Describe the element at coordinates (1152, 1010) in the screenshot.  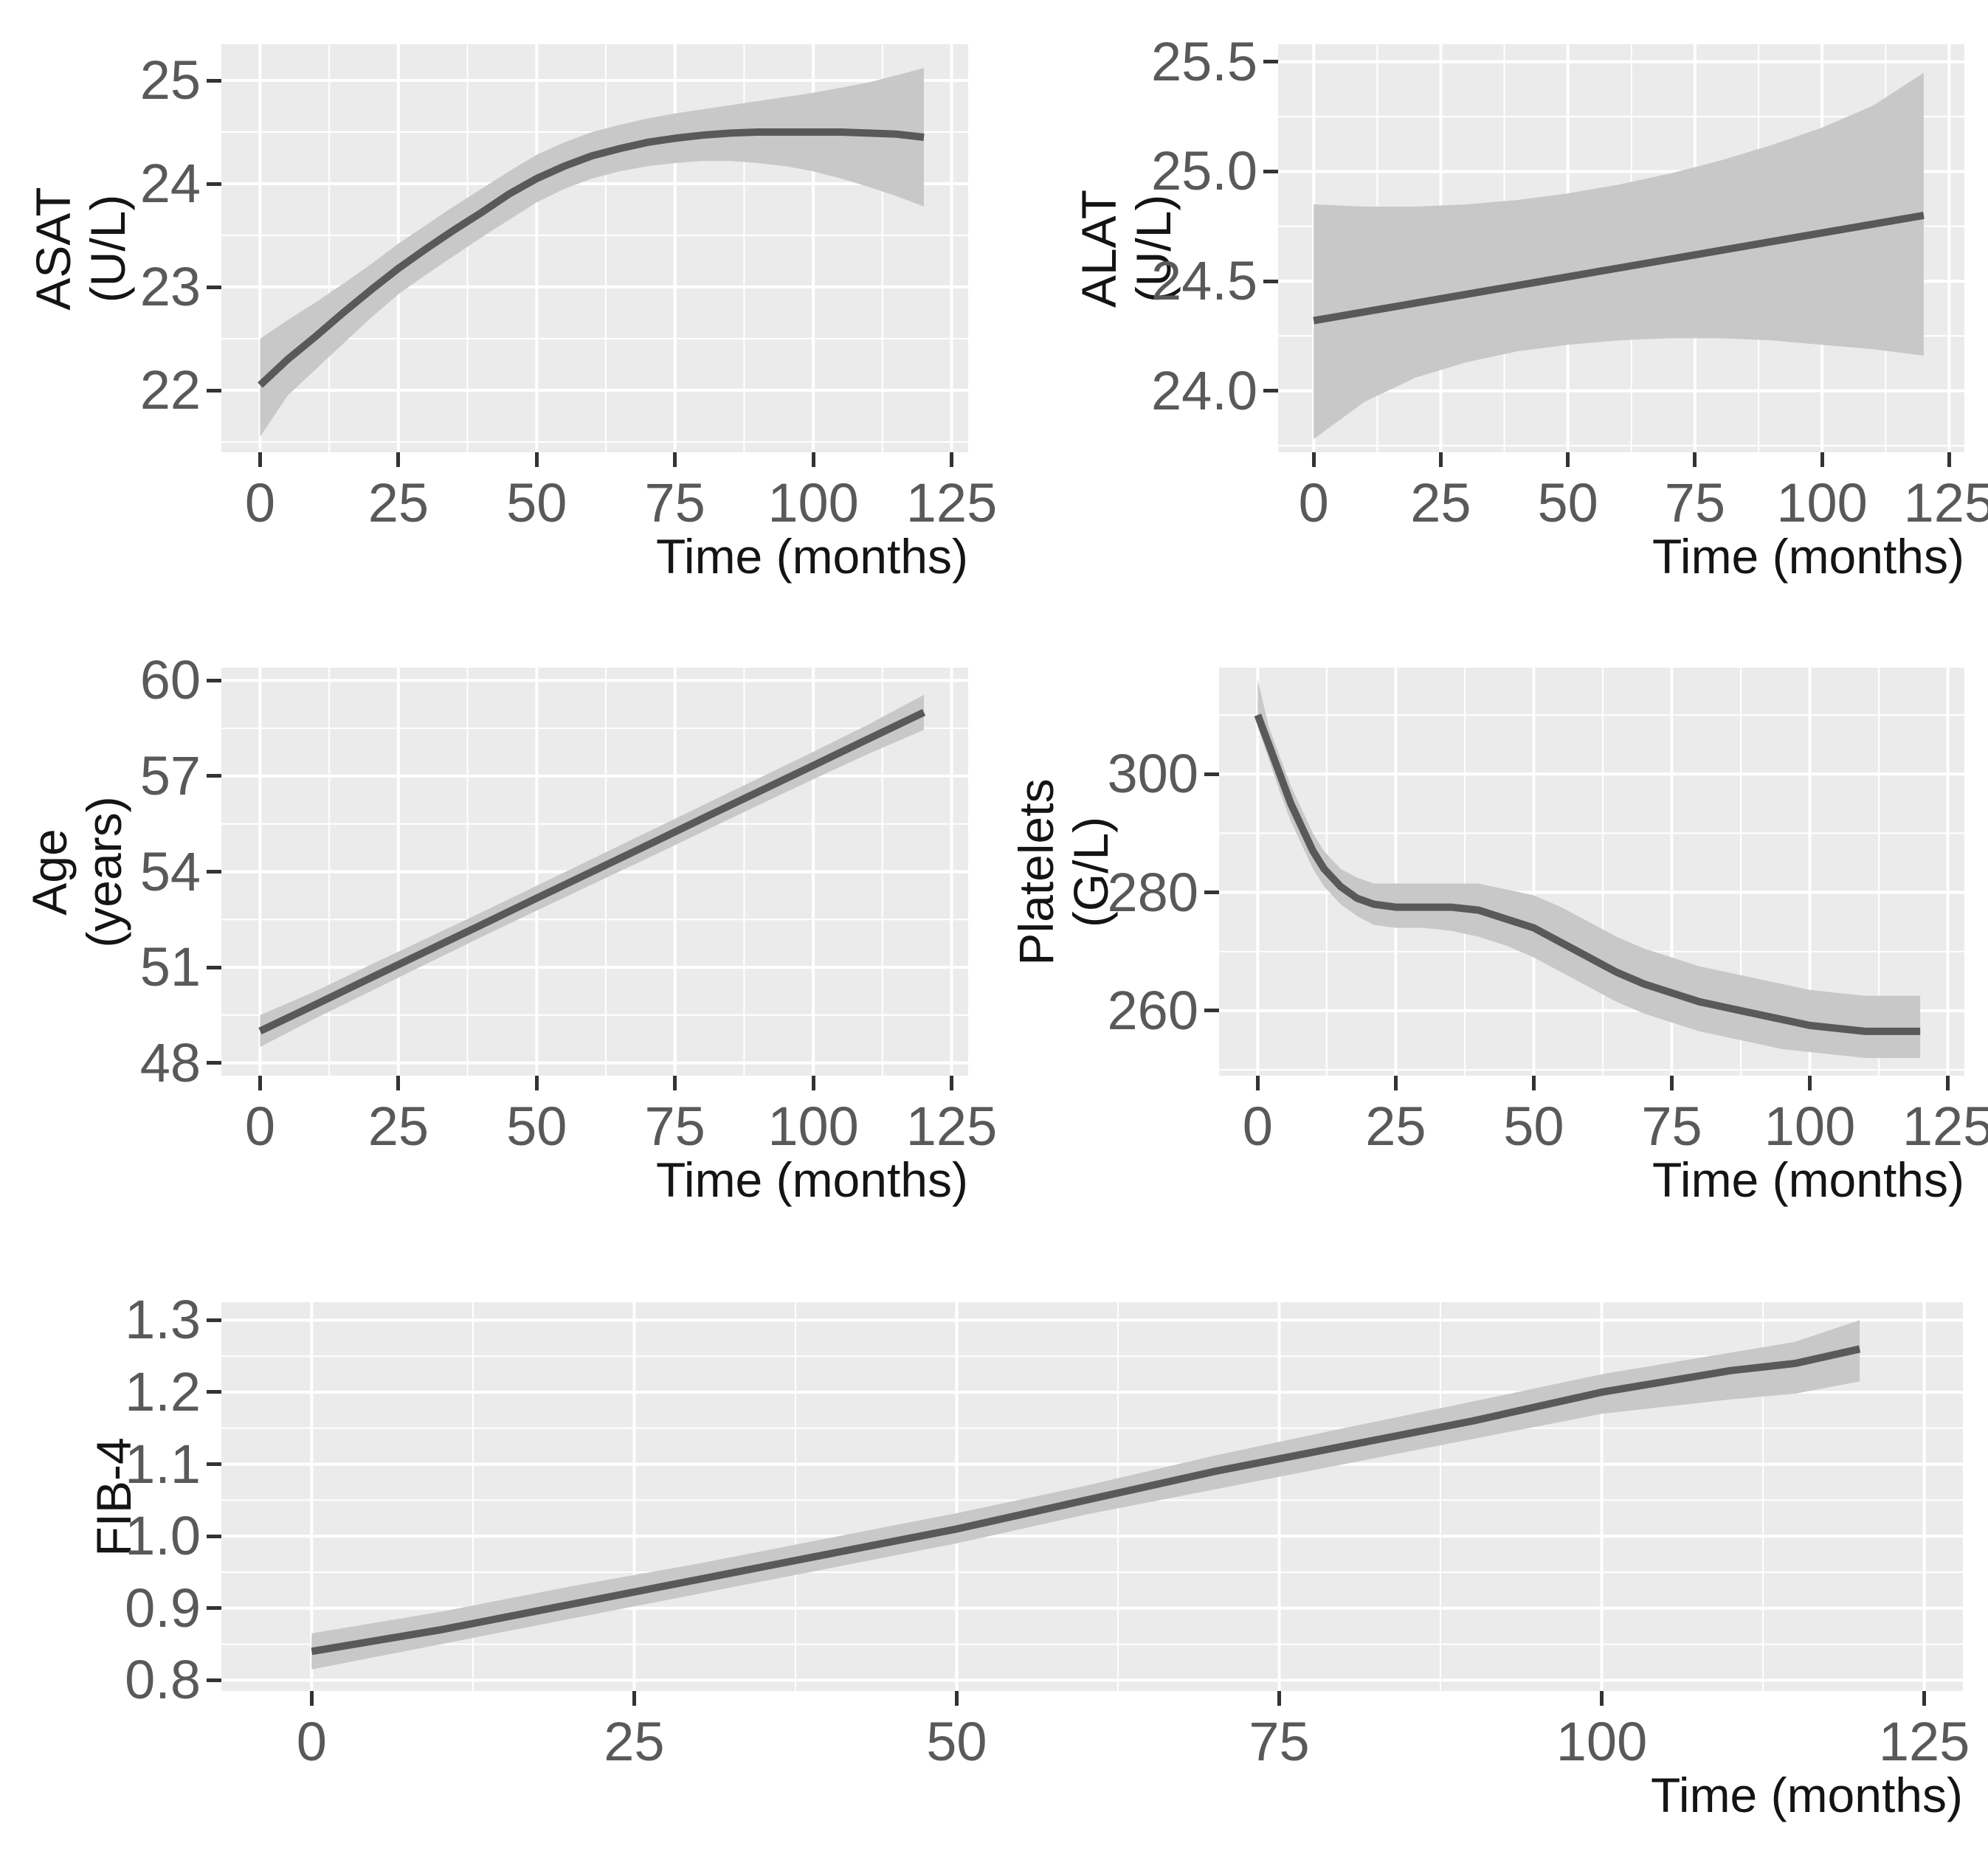
I see `y-tick-label: 260` at that location.